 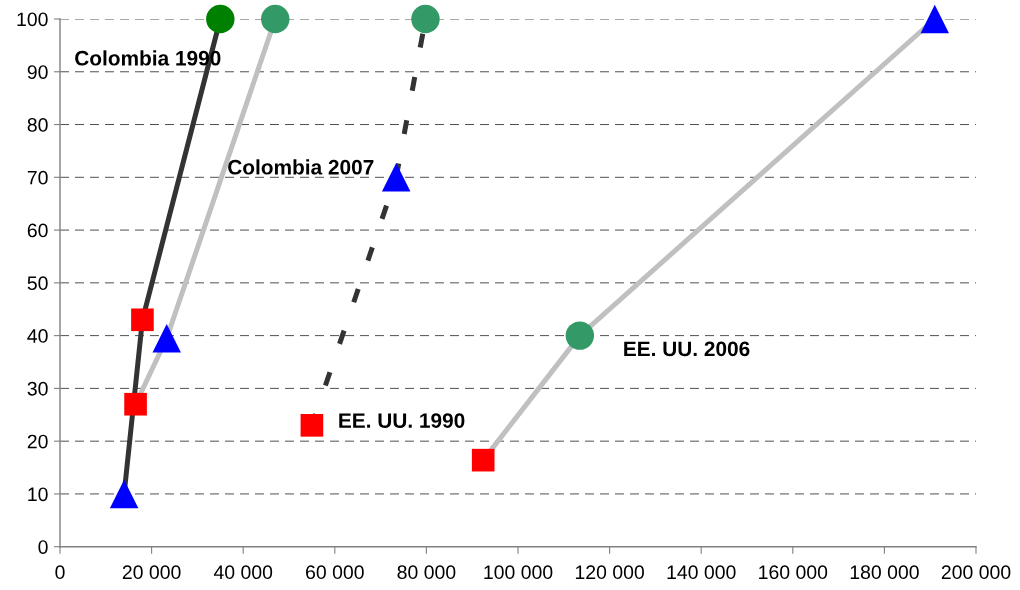 What do you see at coordinates (976, 572) in the screenshot?
I see `x-tick-label: 200 000` at bounding box center [976, 572].